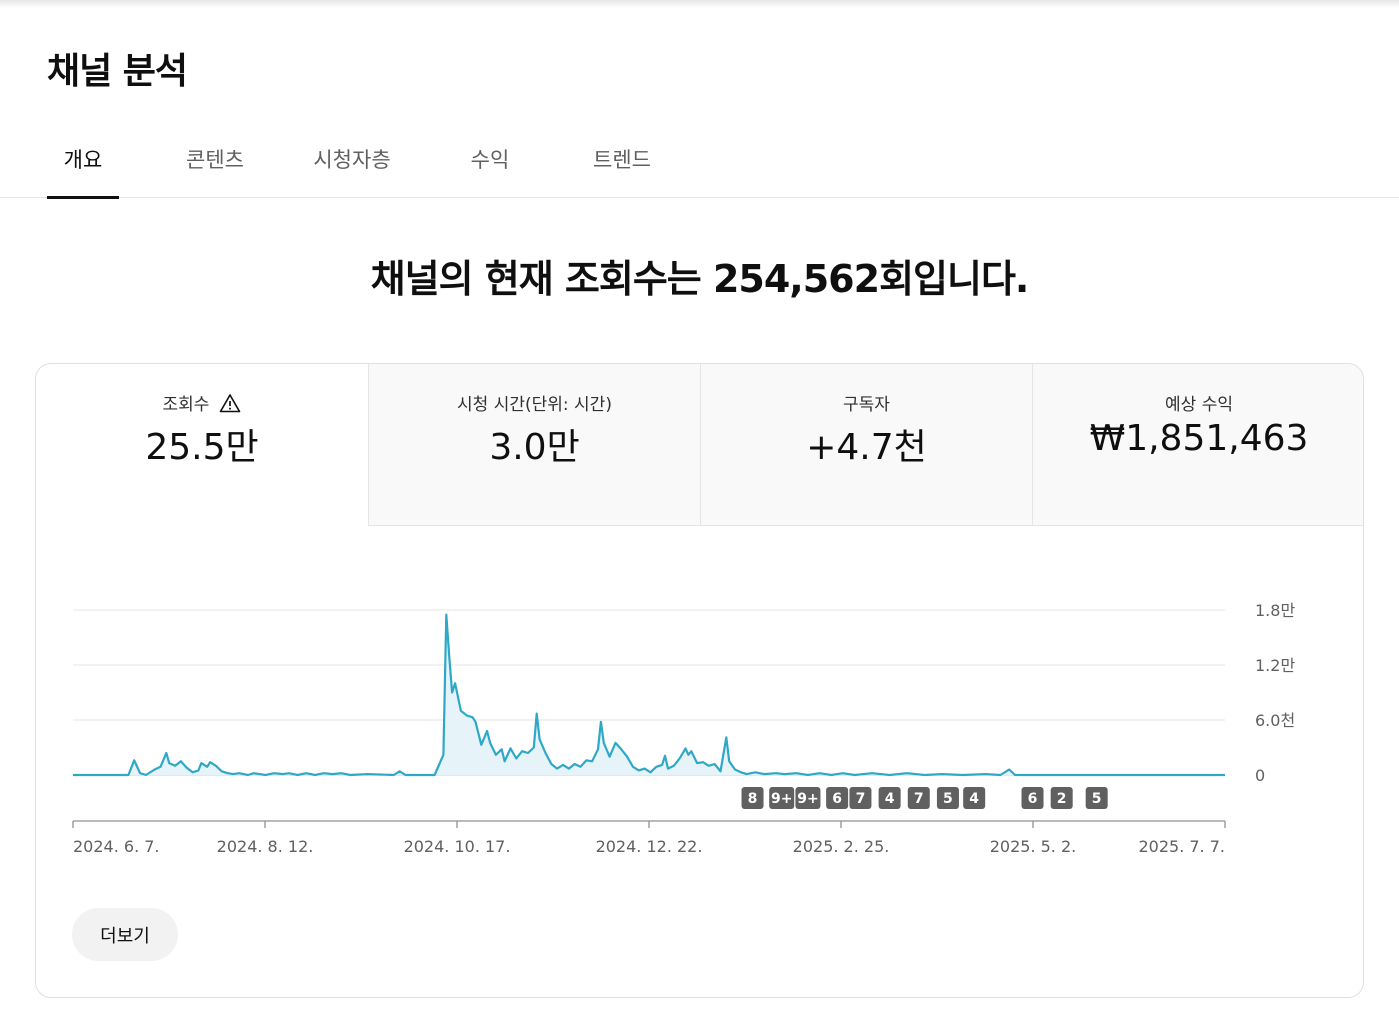 This screenshot has width=1399, height=1034. I want to click on chart-annotations: 8 9+ 9+ 6 7 4 7 5 4 6 2 5, so click(924, 798).